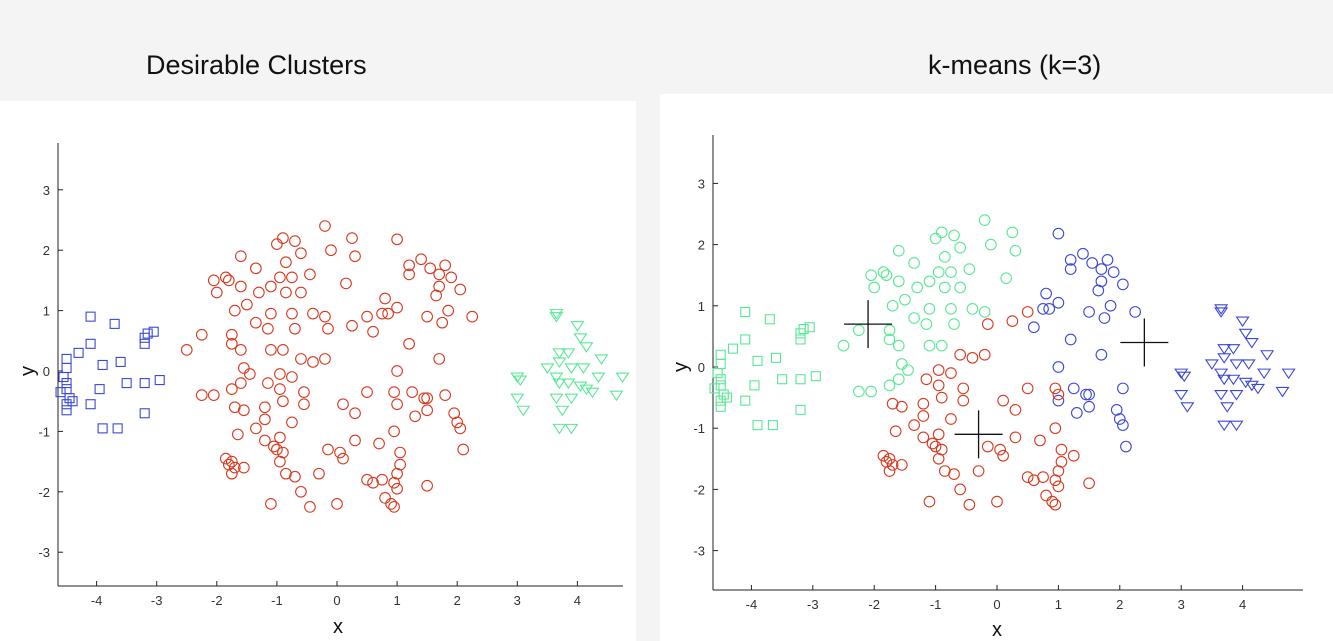  I want to click on x-tick-label: 3, so click(1181, 604).